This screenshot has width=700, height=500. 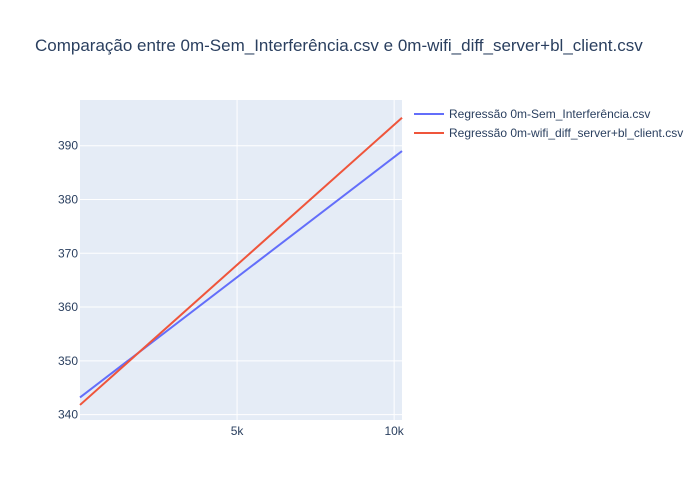 What do you see at coordinates (315, 260) in the screenshot?
I see `x-gridlines` at bounding box center [315, 260].